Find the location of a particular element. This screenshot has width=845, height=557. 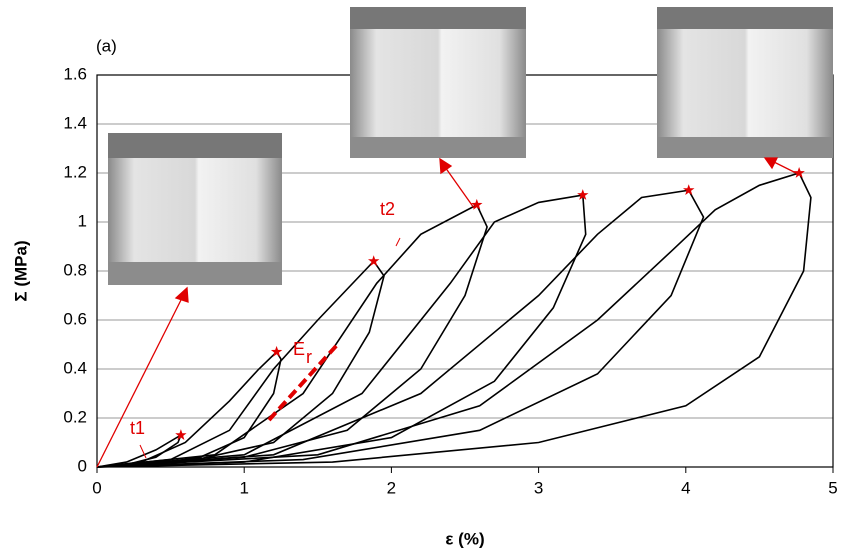

x-tick-label: 1 is located at coordinates (243, 487).